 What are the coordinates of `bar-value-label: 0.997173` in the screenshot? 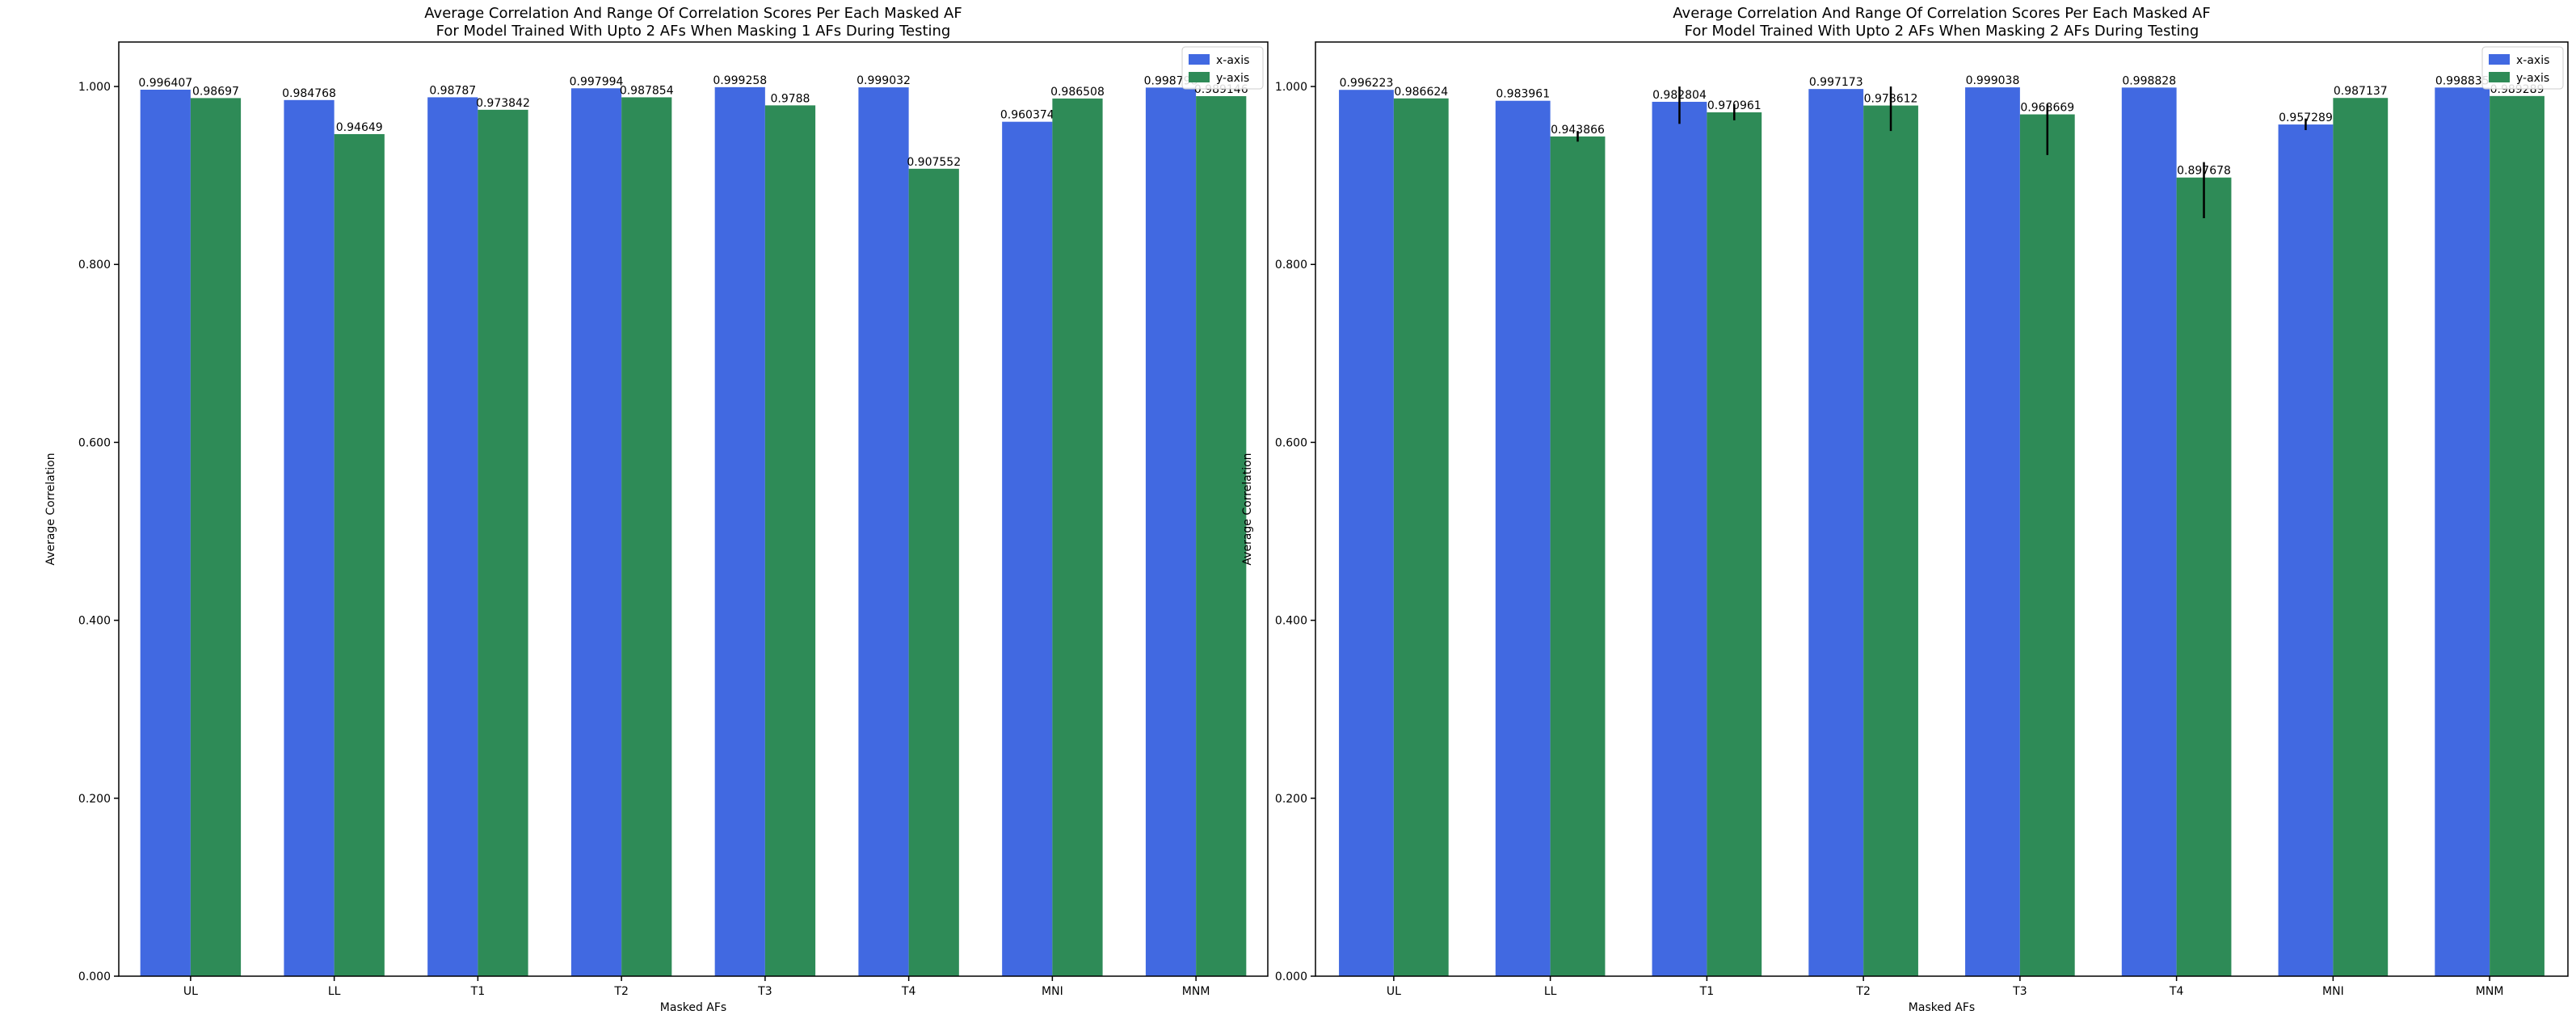 It's located at (1836, 83).